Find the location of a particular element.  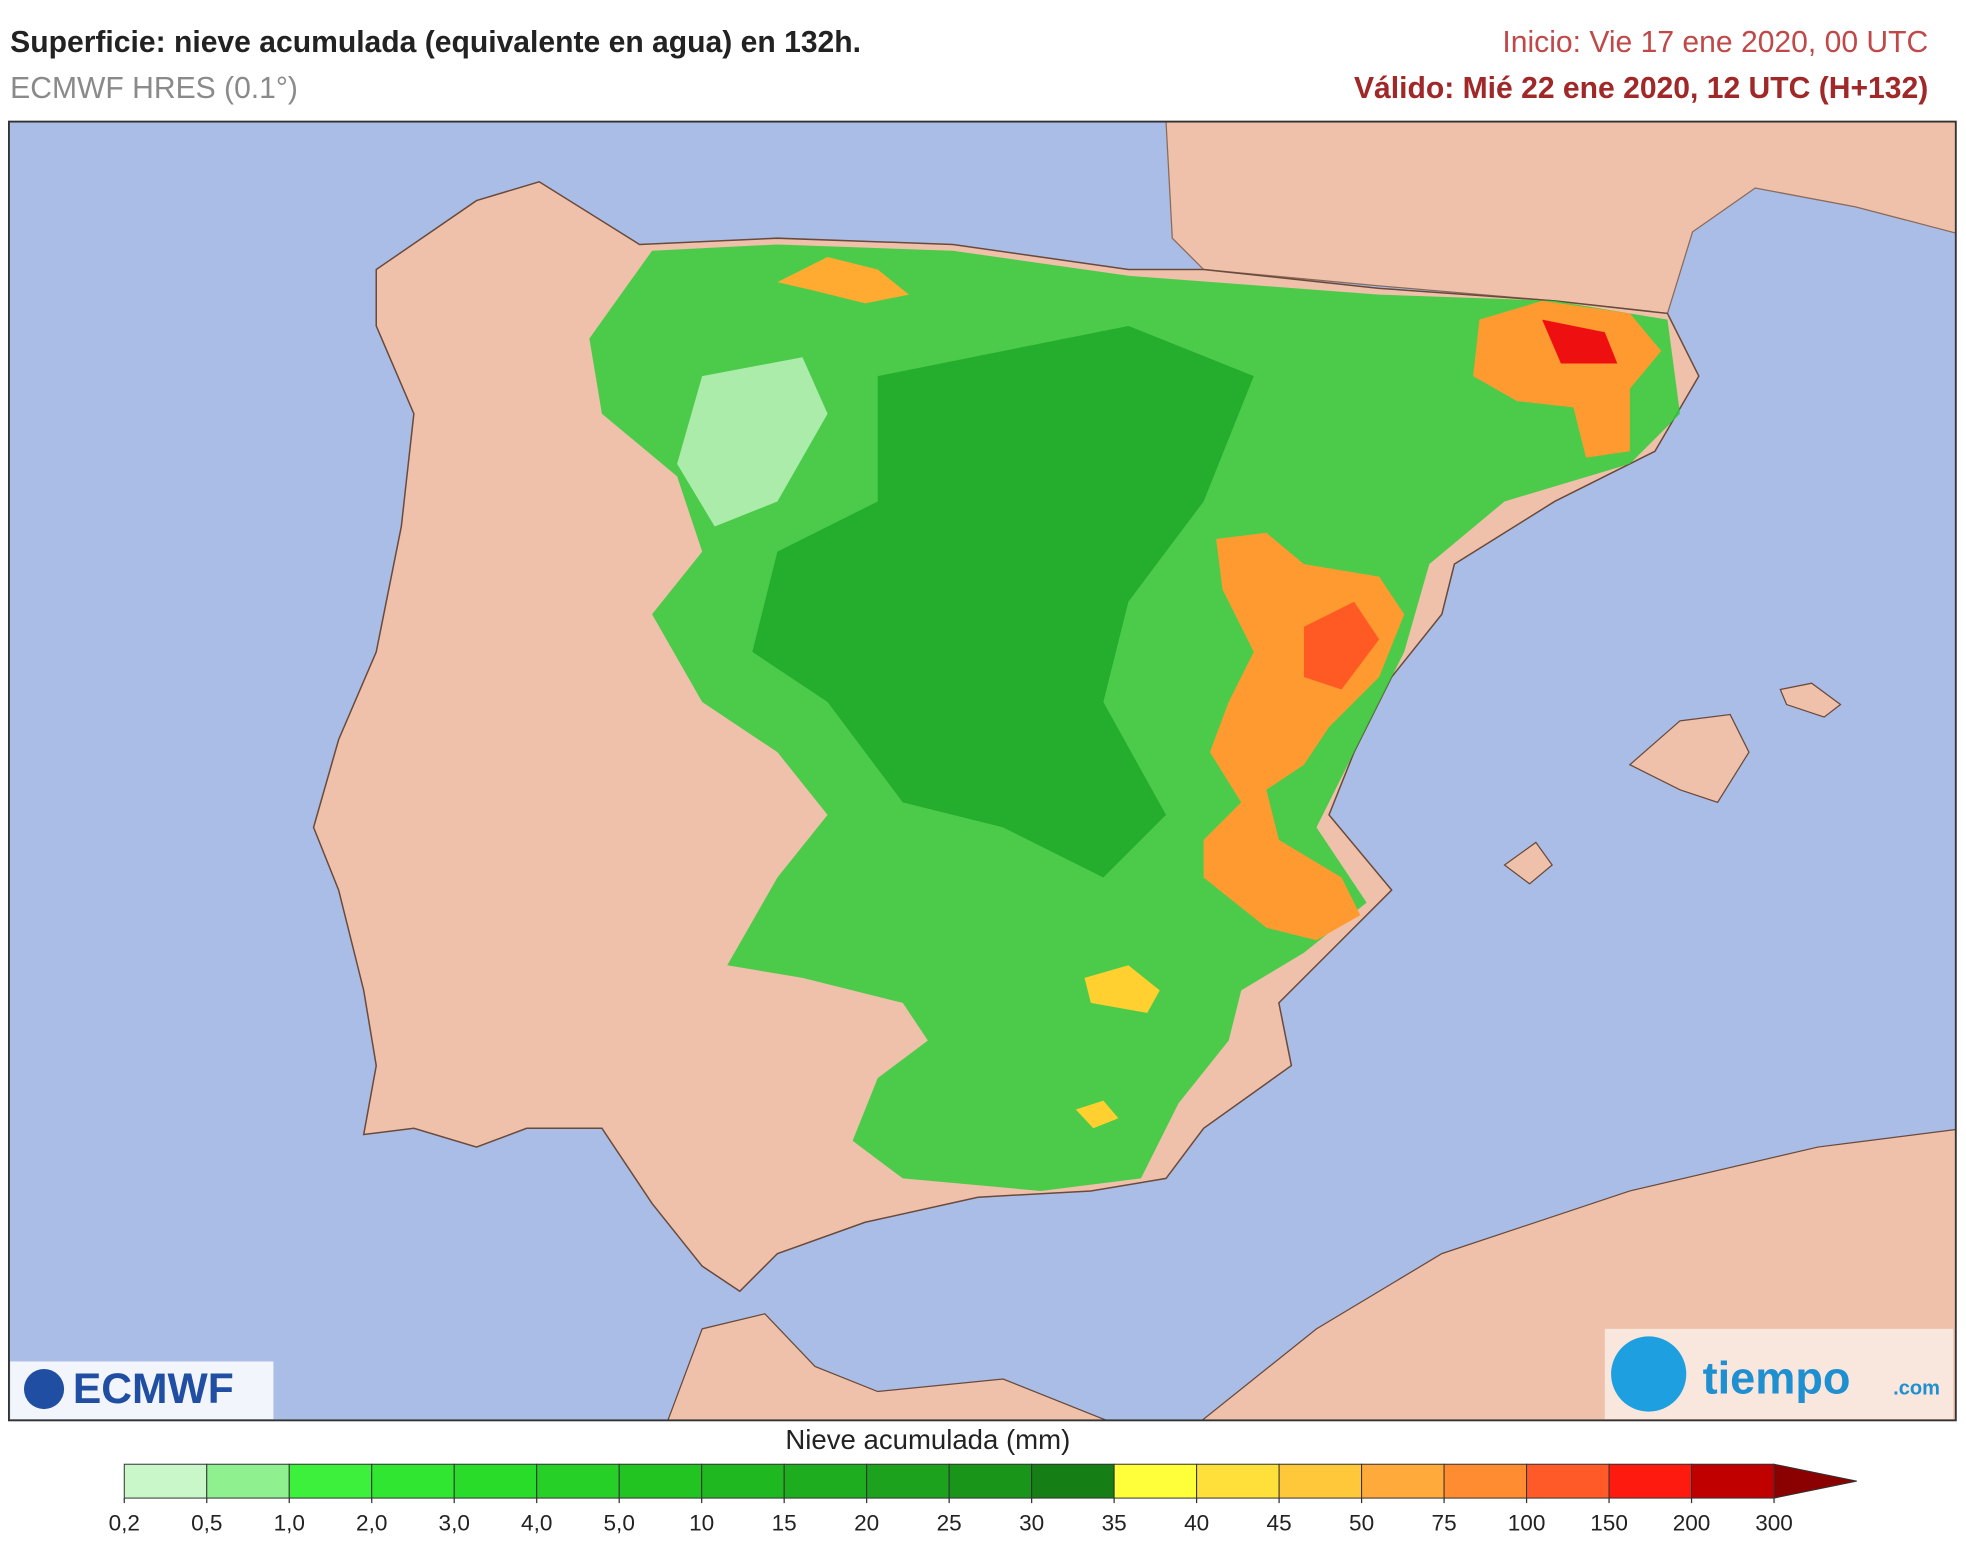

legend-tick-label: 10 is located at coordinates (701, 1522).